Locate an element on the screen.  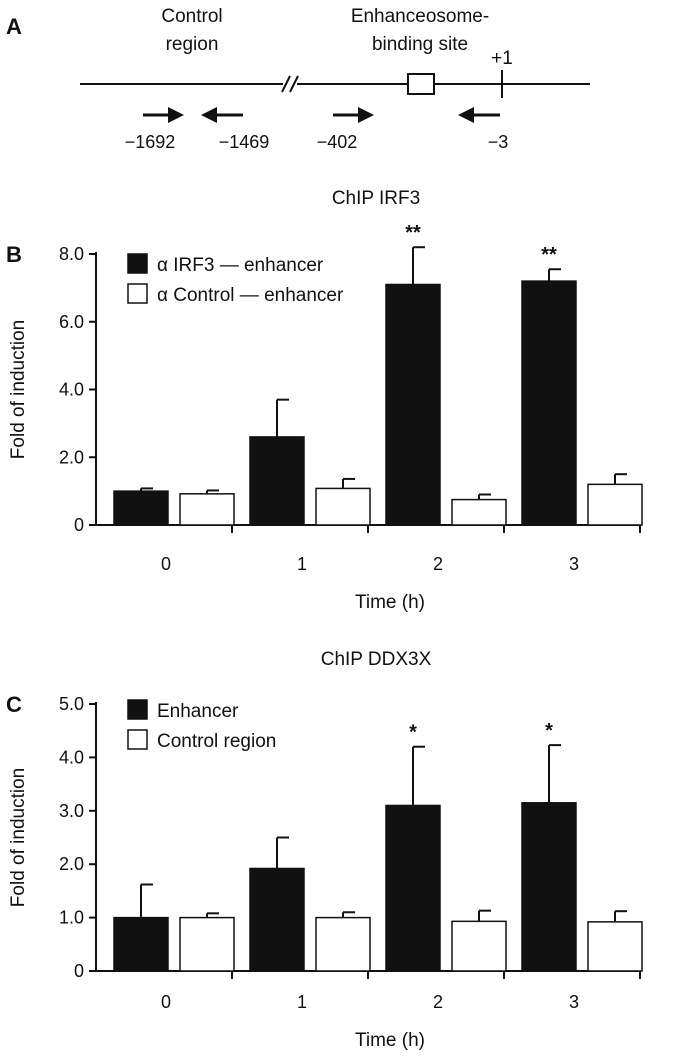
legend-label: Control region is located at coordinates (216, 741).